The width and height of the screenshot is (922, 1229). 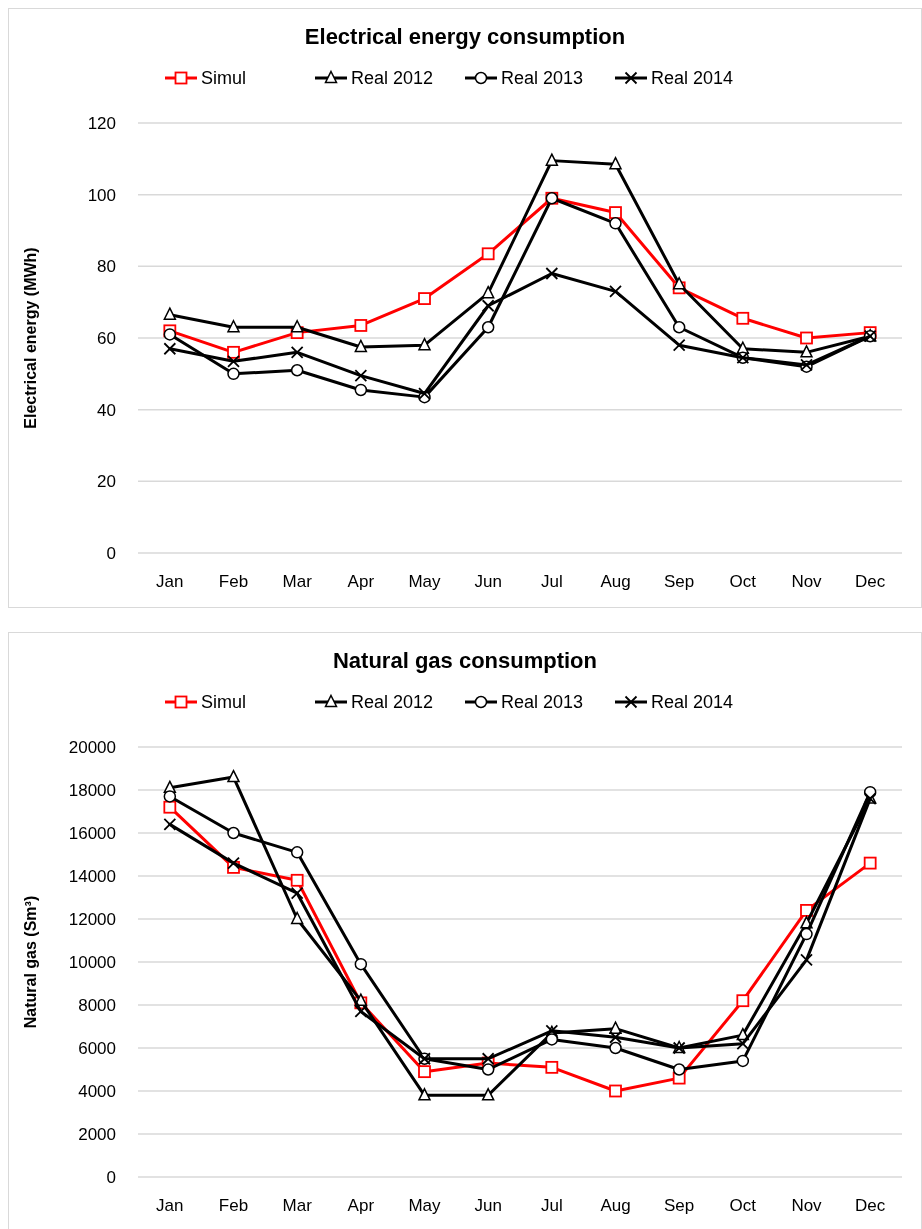 I want to click on y-tick-label: 100, so click(x=101, y=195).